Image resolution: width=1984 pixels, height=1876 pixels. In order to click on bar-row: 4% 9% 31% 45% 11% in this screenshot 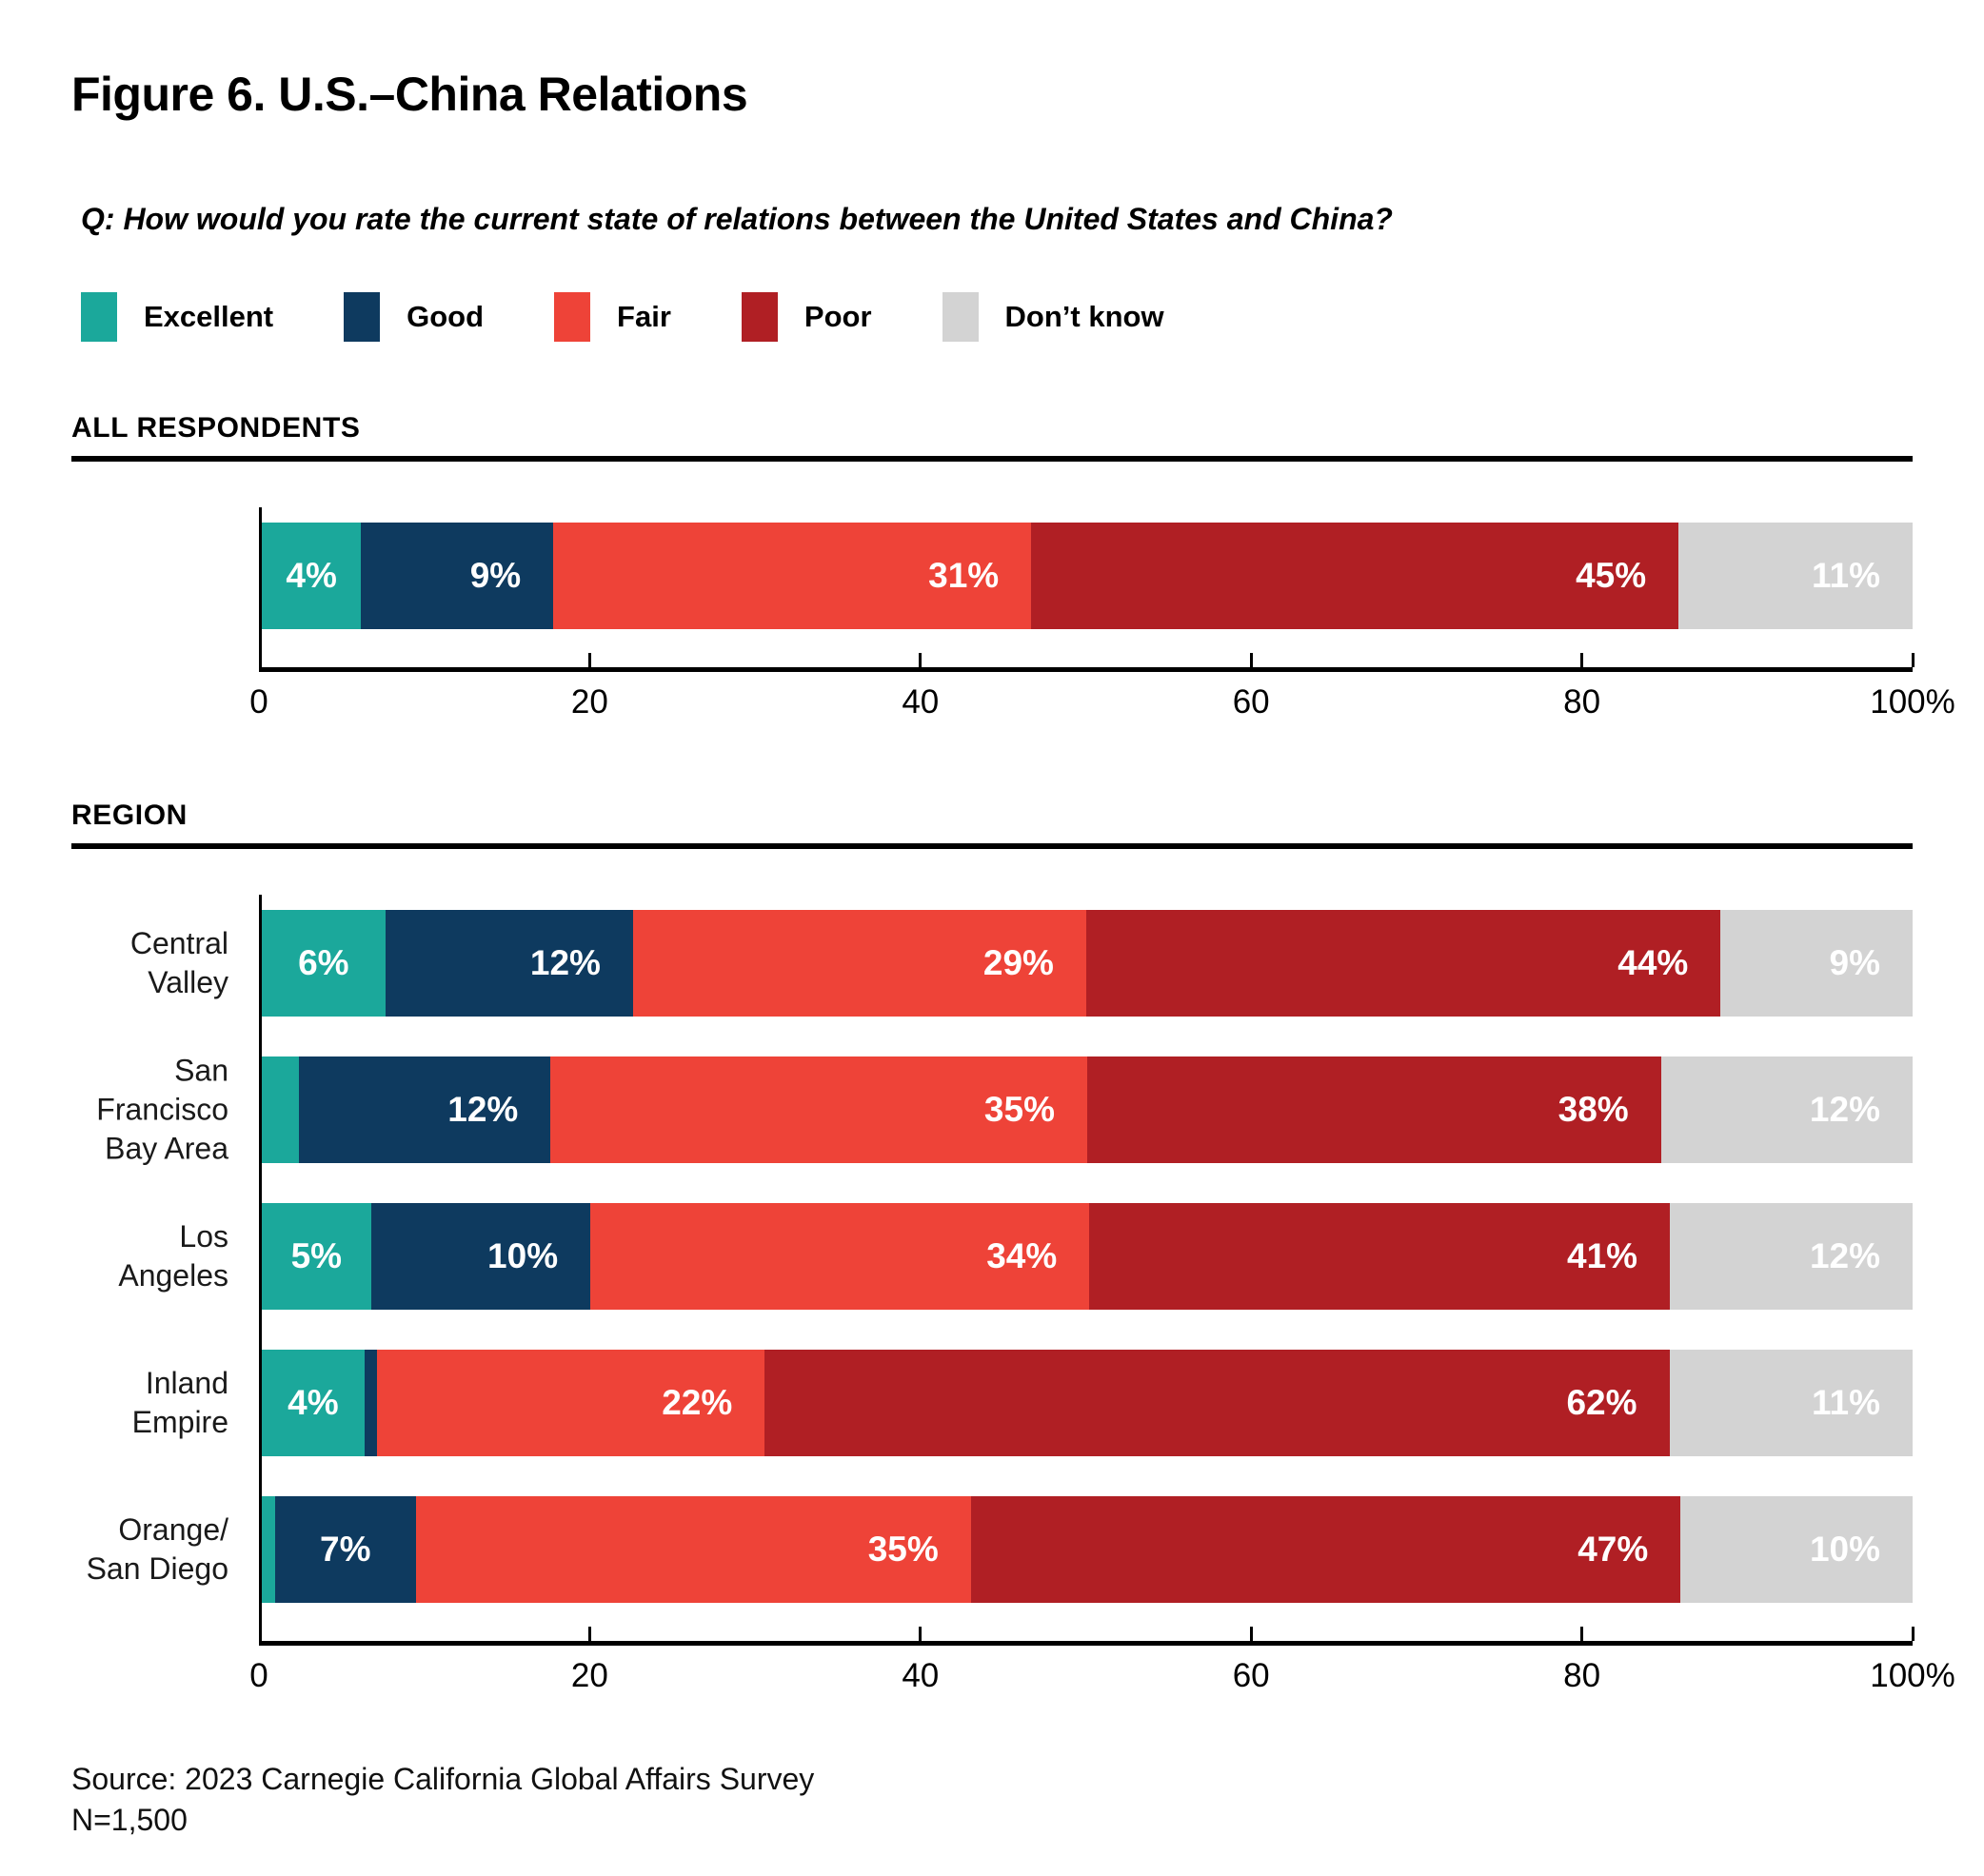, I will do `click(1087, 576)`.